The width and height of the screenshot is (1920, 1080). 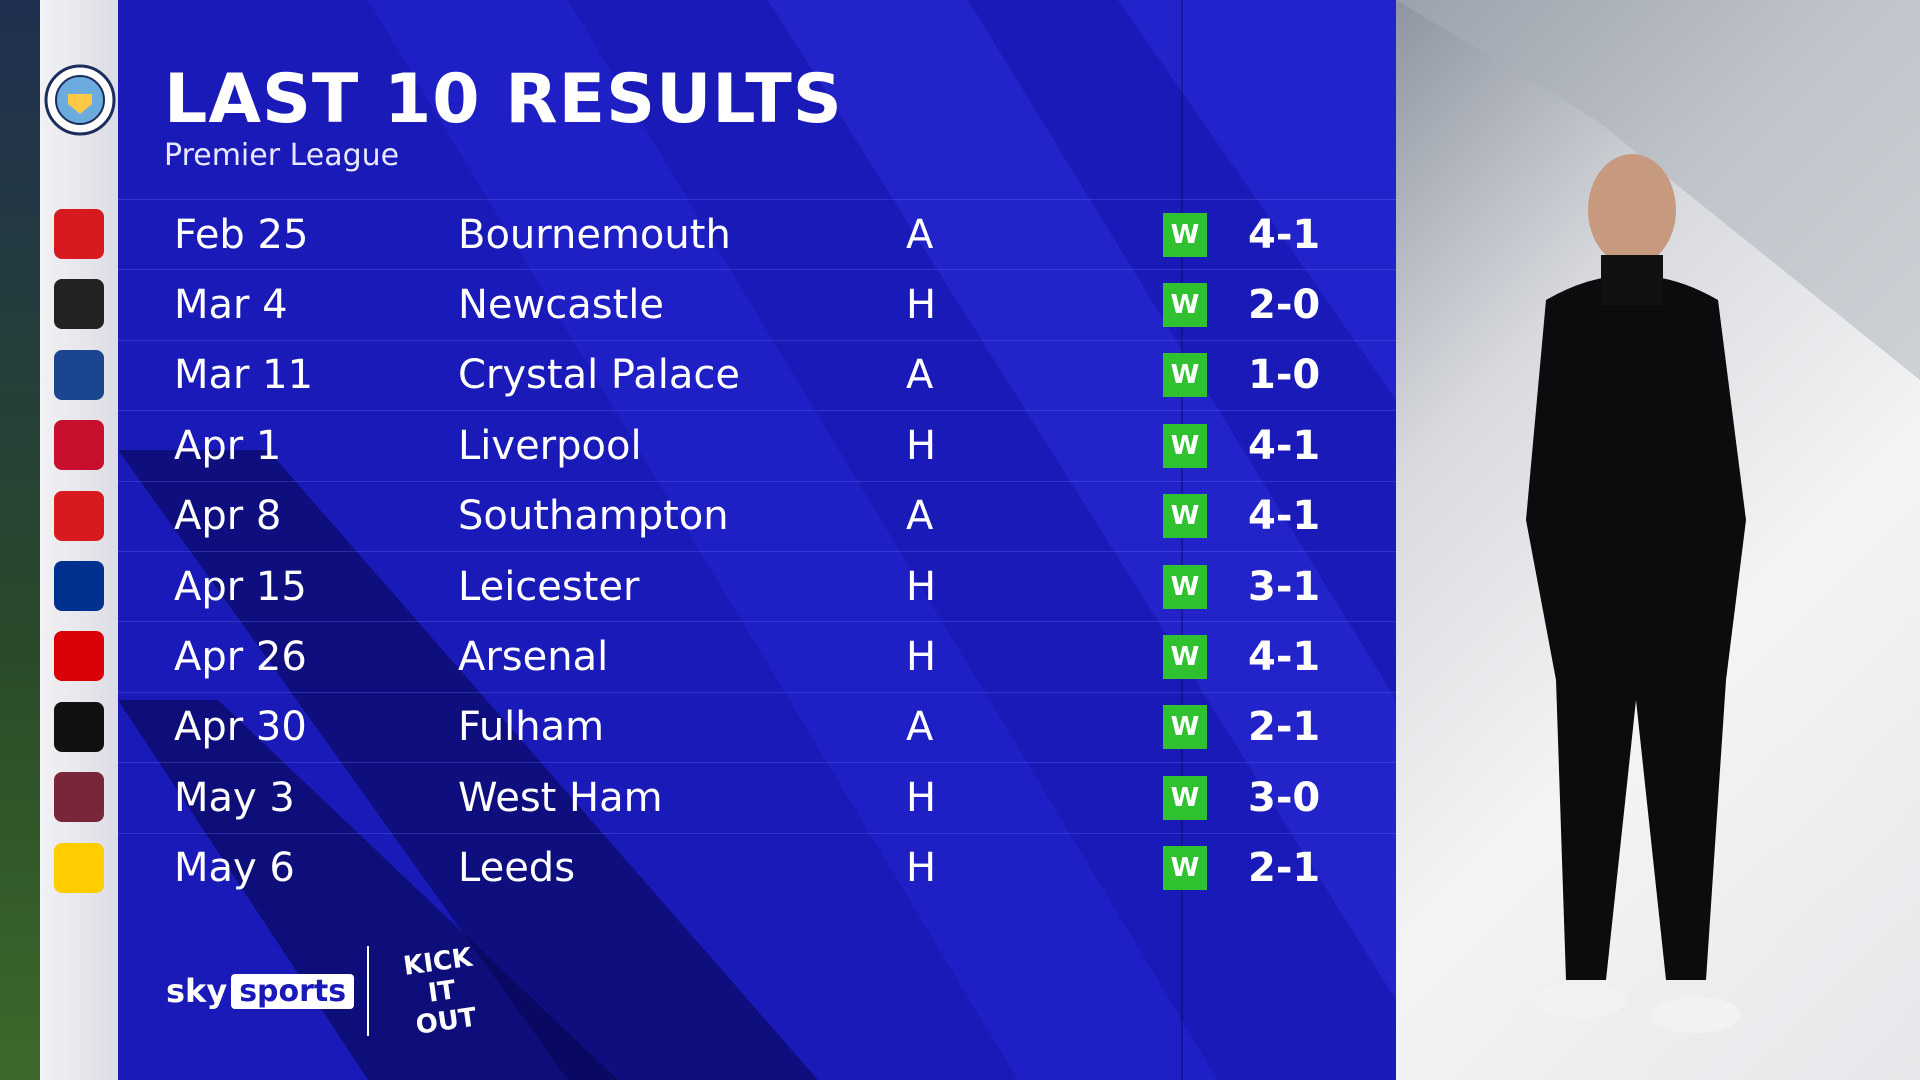 I want to click on opponent-name: Arsenal, so click(x=533, y=657).